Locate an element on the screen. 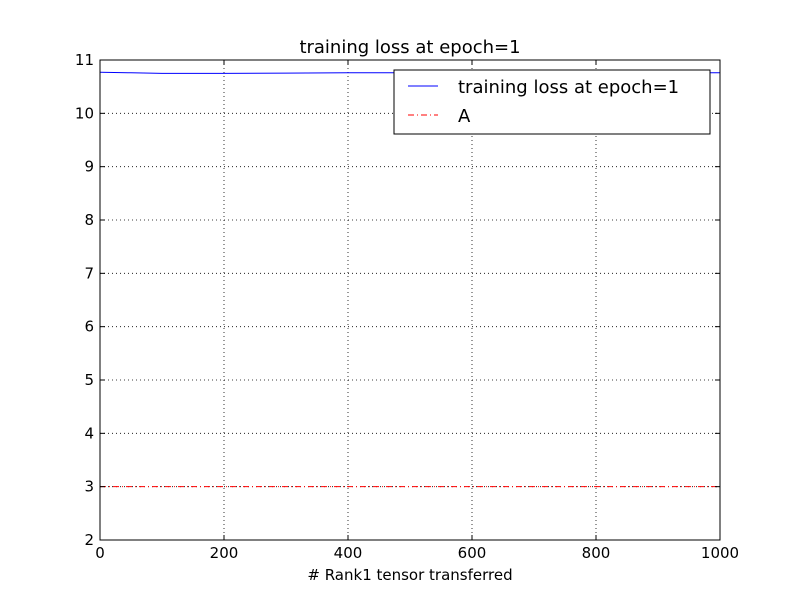 The width and height of the screenshot is (800, 600). y-tick-label: 8 is located at coordinates (89, 220).